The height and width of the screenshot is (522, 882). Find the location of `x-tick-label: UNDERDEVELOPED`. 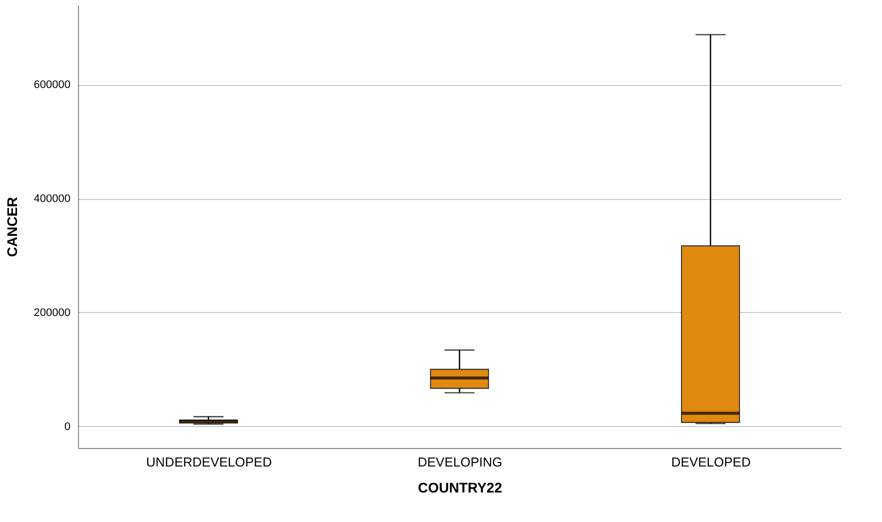

x-tick-label: UNDERDEVELOPED is located at coordinates (209, 462).